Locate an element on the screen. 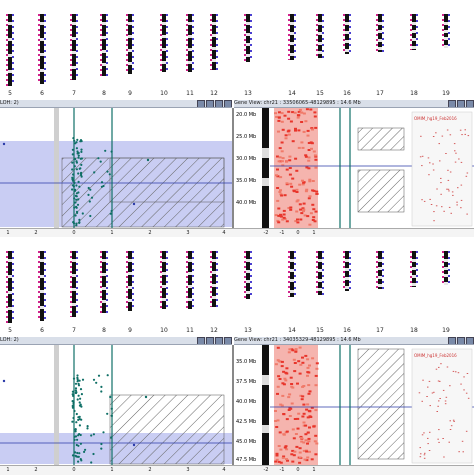 The image size is (474, 475). chromosome-label: 17 is located at coordinates (380, 330).